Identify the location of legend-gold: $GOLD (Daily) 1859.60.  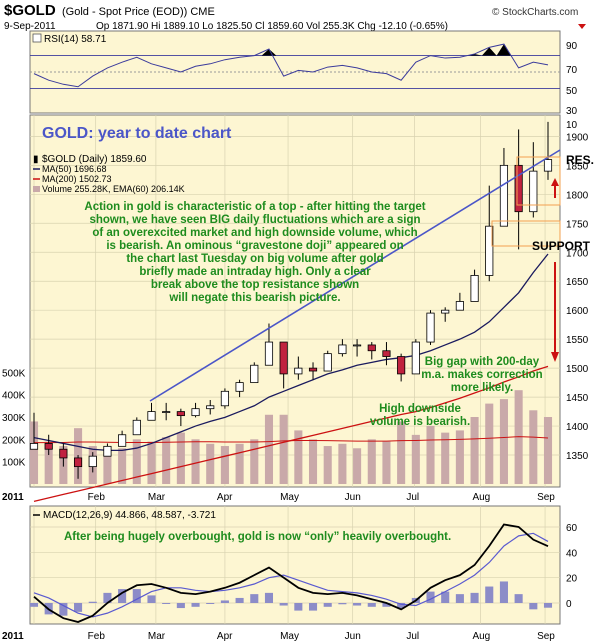
(94, 159).